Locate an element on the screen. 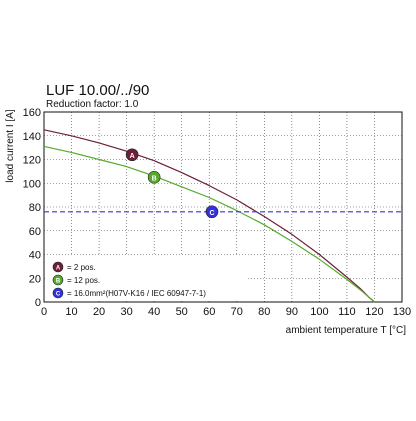 The height and width of the screenshot is (421, 416). series-marker-a is located at coordinates (132, 155).